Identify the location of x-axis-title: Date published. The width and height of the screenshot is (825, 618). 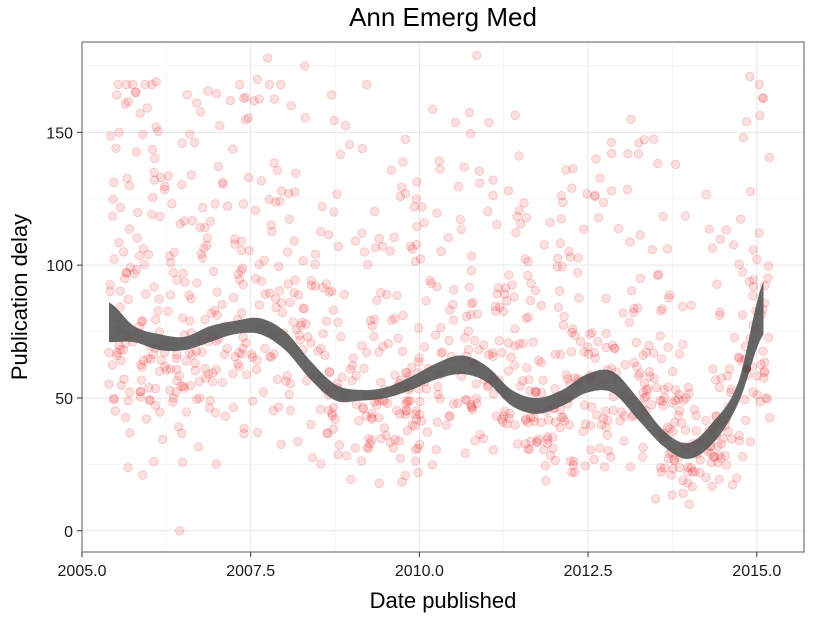
(443, 600).